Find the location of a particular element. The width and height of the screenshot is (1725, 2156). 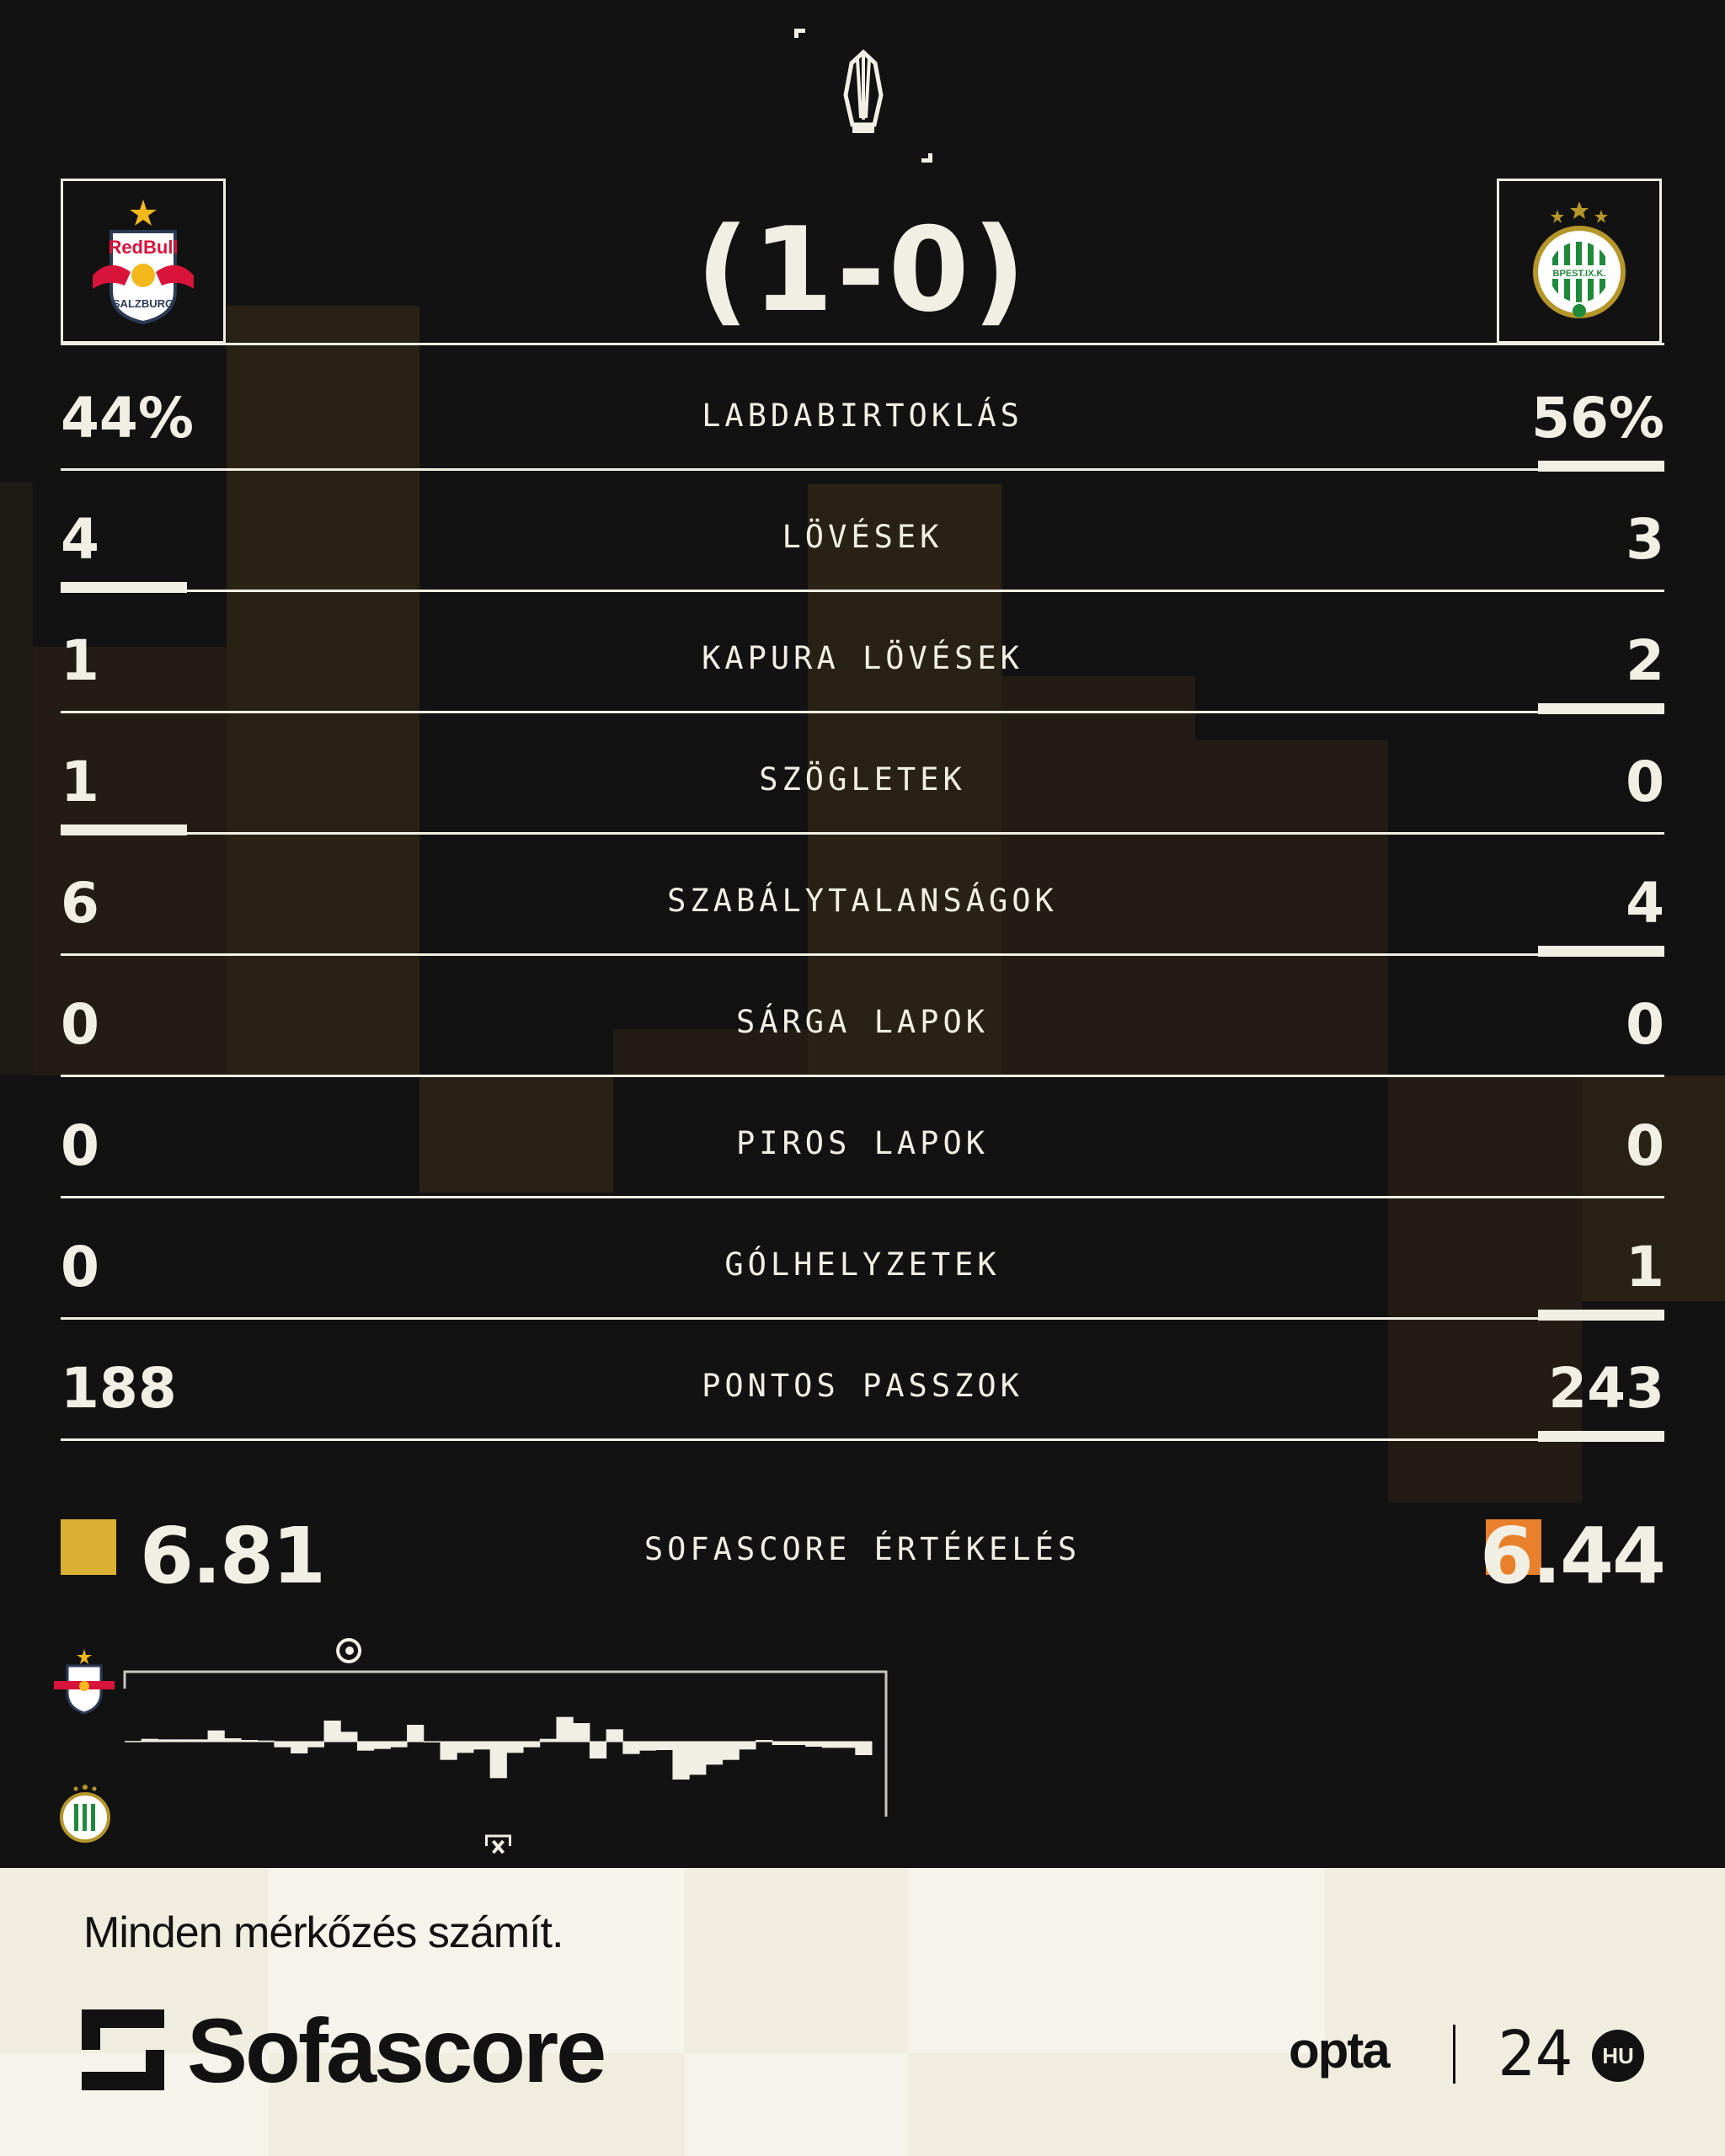

conference-league-trophy-icon is located at coordinates (863, 96).